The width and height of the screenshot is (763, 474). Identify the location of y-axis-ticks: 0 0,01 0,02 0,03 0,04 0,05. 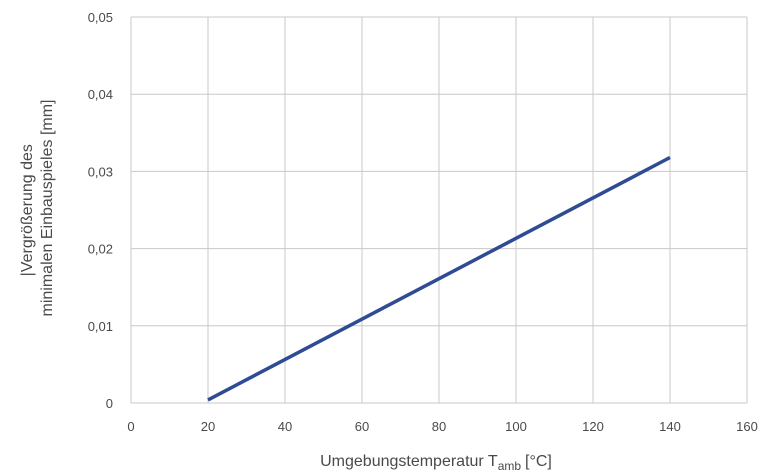
(100, 210).